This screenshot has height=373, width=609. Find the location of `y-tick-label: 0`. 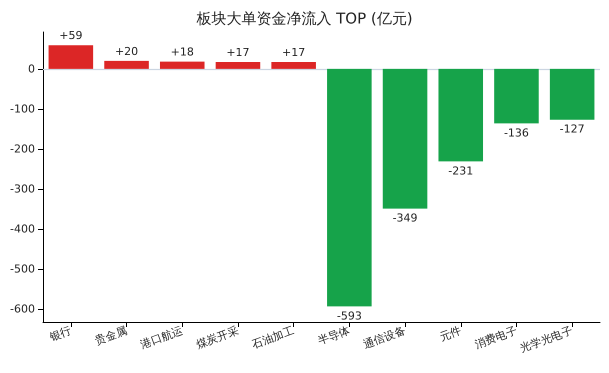

y-tick-label: 0 is located at coordinates (31, 69).